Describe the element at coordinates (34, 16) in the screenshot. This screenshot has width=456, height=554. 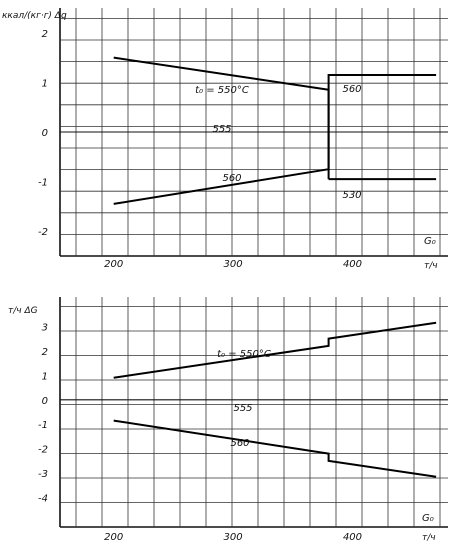
I see `y-axis-label-0: ккал/(кг·г) Δq` at that location.